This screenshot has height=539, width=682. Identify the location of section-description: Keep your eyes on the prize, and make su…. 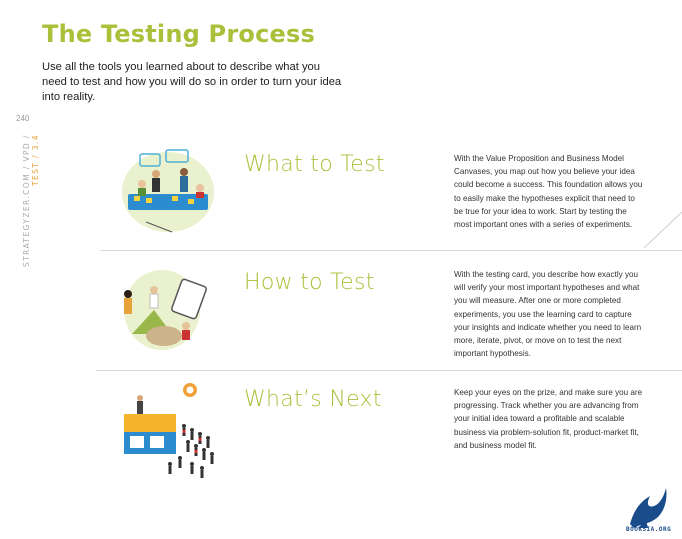
(548, 419).